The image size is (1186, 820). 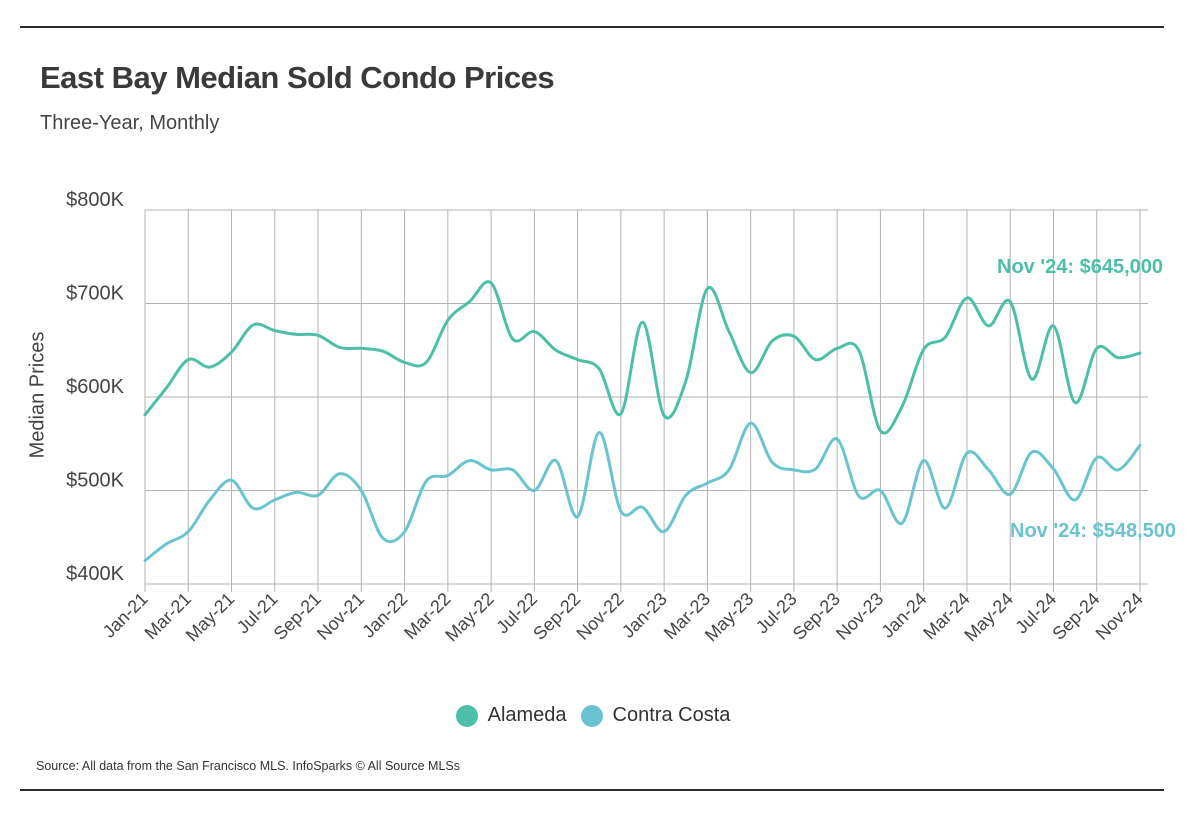 I want to click on x-tick-label: May-23, so click(x=729, y=617).